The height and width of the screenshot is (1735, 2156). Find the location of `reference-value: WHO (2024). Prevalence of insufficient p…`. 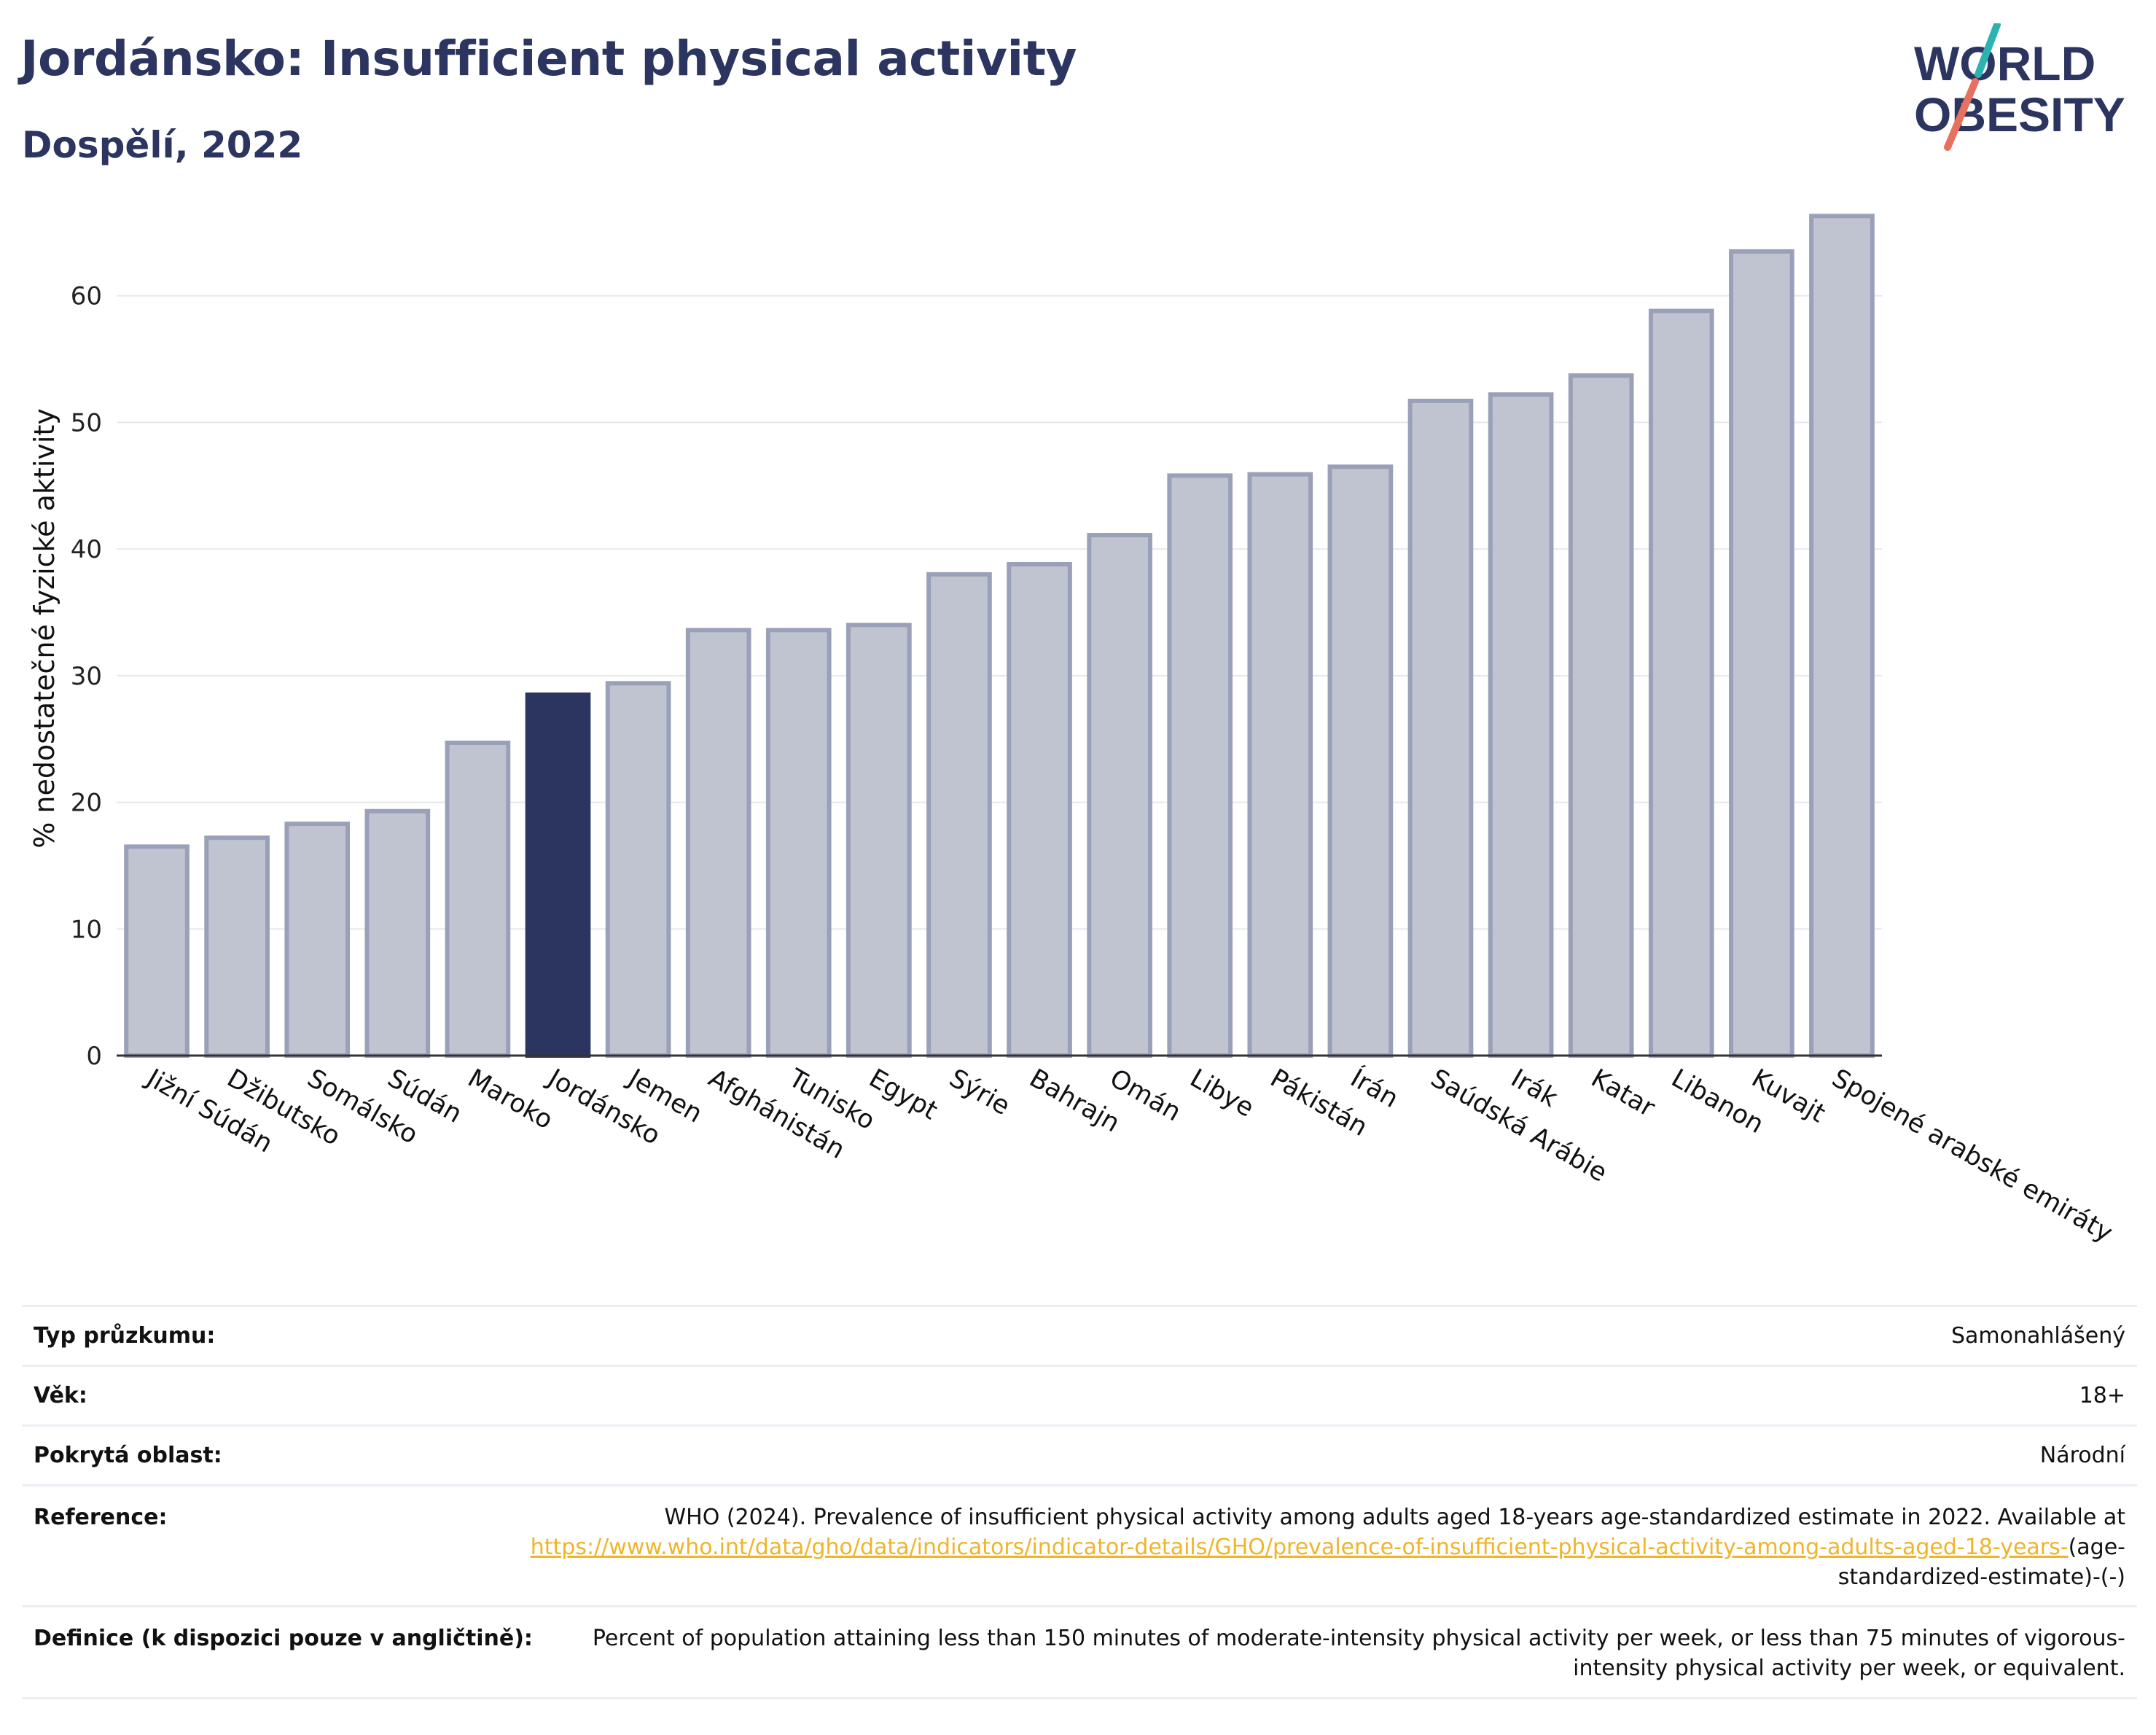

reference-value: WHO (2024). Prevalence of insufficient p… is located at coordinates (1301, 1547).